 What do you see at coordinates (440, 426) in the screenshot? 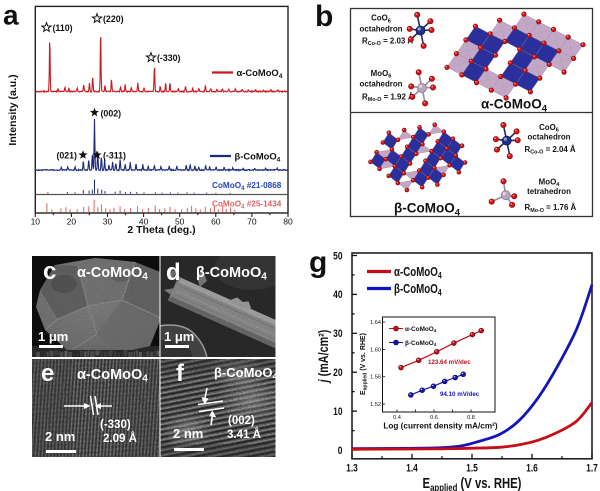
I see `svg-text: Log (current density mA/cm²)` at bounding box center [440, 426].